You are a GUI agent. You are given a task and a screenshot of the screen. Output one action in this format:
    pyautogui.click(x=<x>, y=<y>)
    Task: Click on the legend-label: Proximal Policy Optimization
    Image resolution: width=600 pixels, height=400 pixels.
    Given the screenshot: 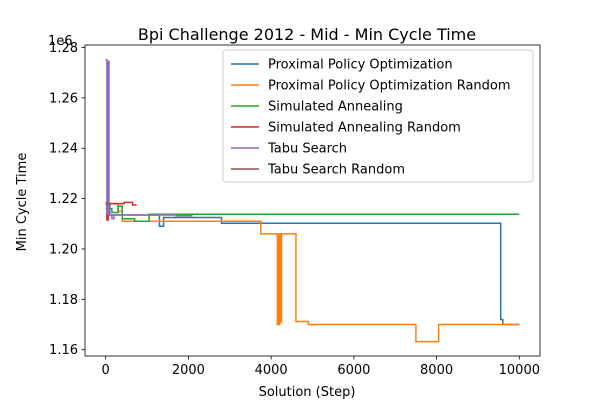 What is the action you would take?
    pyautogui.click(x=360, y=65)
    